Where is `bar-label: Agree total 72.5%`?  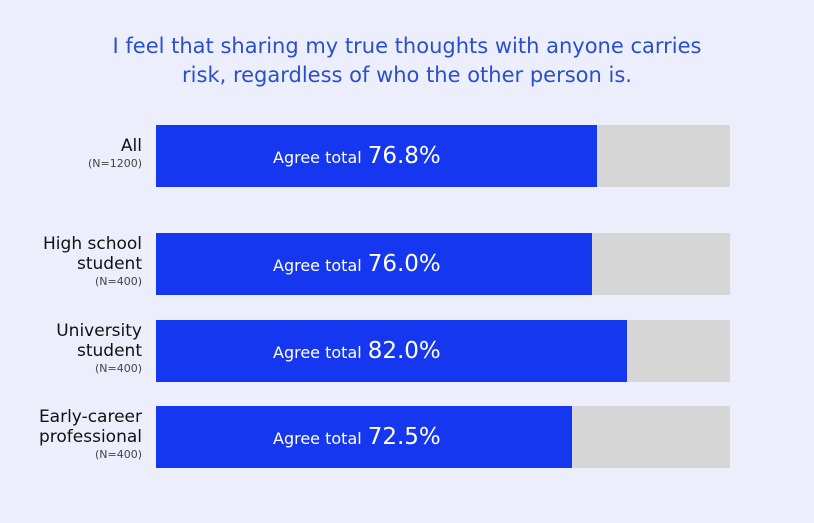 bar-label: Agree total 72.5% is located at coordinates (357, 437).